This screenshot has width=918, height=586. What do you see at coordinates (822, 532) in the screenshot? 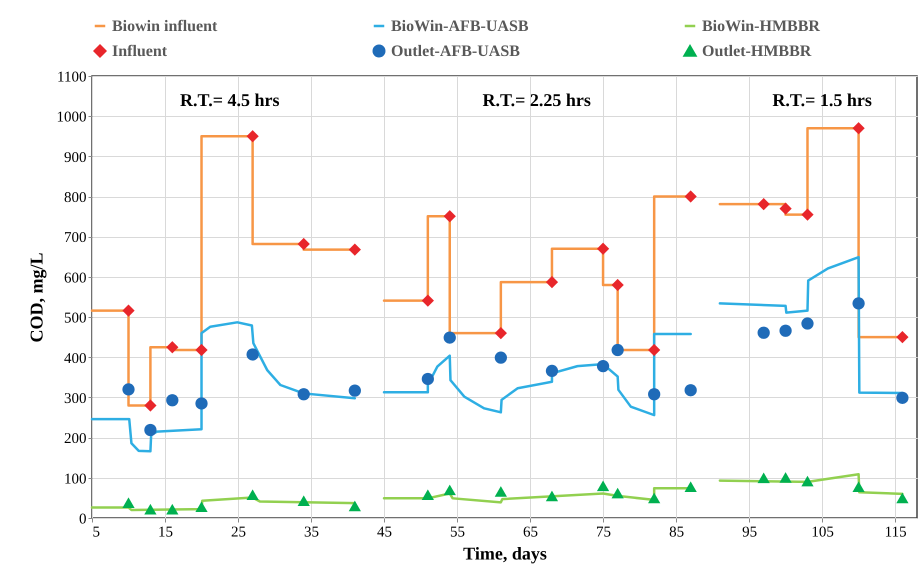
I see `x-tick-label: 105` at bounding box center [822, 532].